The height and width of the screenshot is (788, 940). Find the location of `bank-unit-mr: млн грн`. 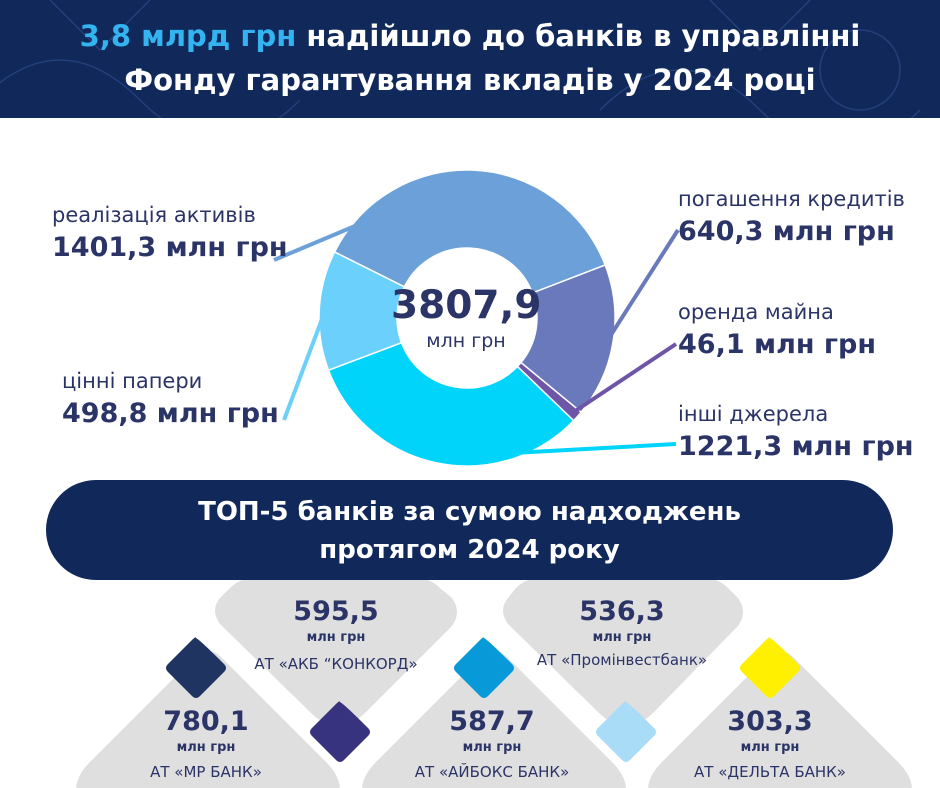

bank-unit-mr: млн грн is located at coordinates (206, 747).